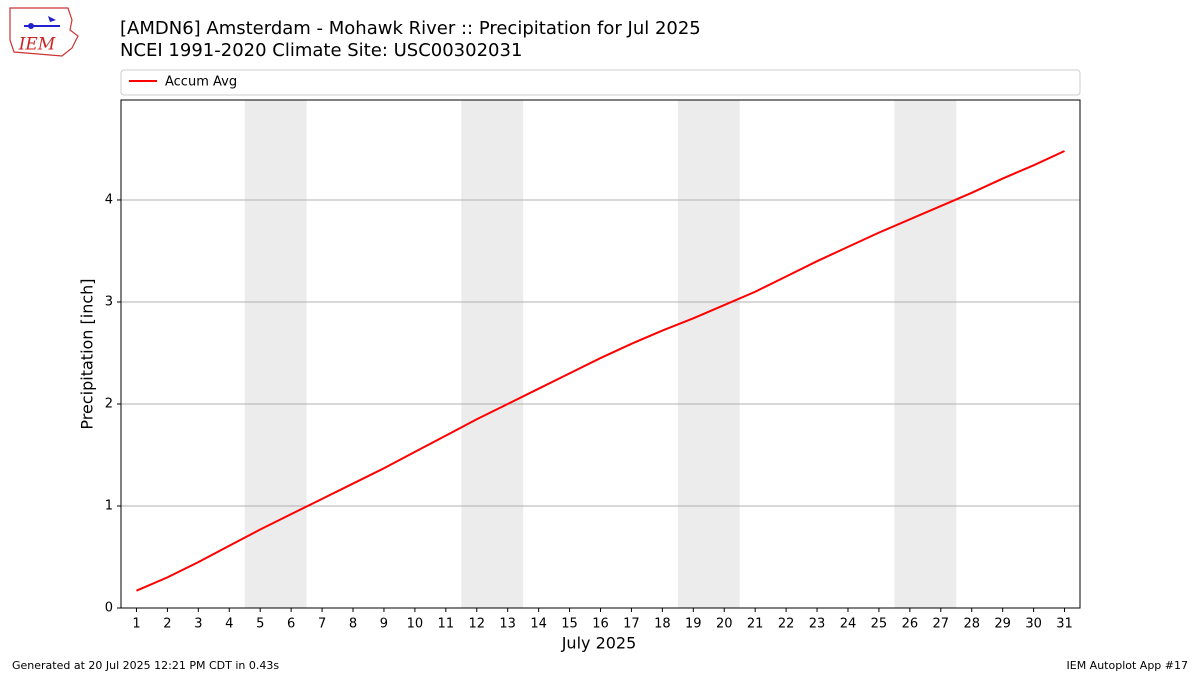 This screenshot has width=1200, height=675. What do you see at coordinates (321, 50) in the screenshot?
I see `chart-subtitle: NCEI 1991-2020 Climate Site: USC00302031` at bounding box center [321, 50].